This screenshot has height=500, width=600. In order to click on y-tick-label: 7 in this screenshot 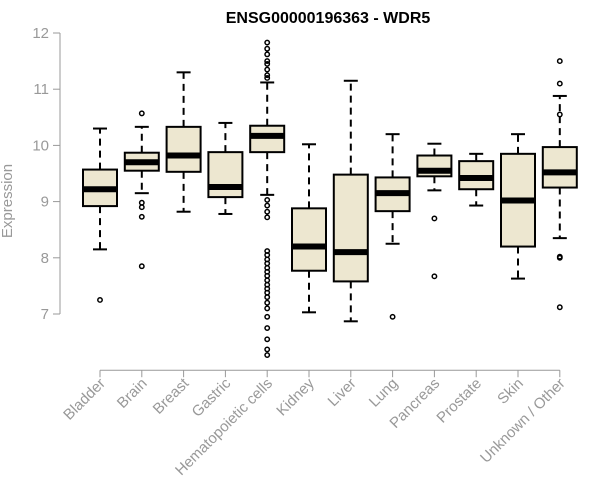, I will do `click(45, 314)`.